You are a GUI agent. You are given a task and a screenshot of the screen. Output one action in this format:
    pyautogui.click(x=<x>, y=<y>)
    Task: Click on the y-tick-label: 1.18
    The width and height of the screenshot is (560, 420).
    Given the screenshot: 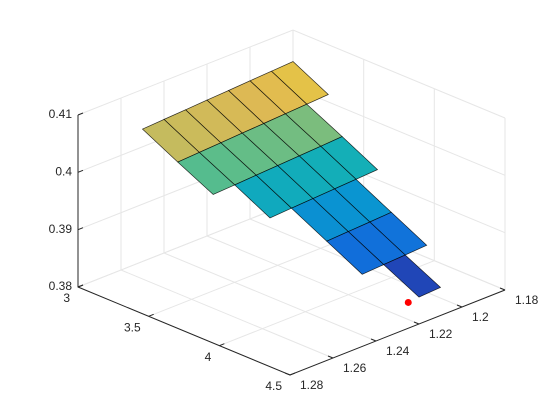 What is the action you would take?
    pyautogui.click(x=527, y=300)
    